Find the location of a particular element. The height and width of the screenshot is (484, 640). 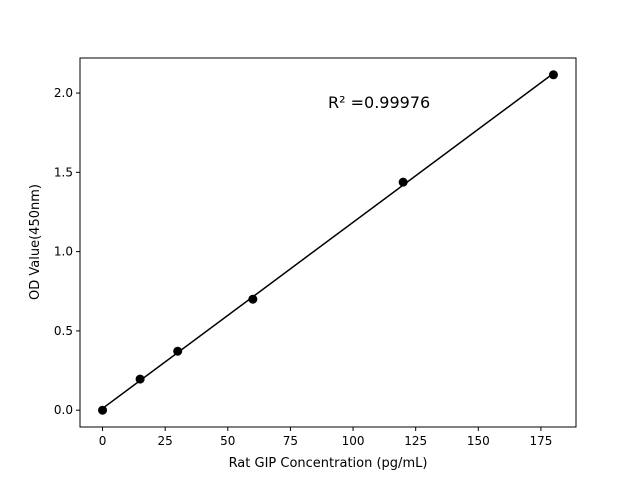

x-tick-label: 150 is located at coordinates (478, 441).